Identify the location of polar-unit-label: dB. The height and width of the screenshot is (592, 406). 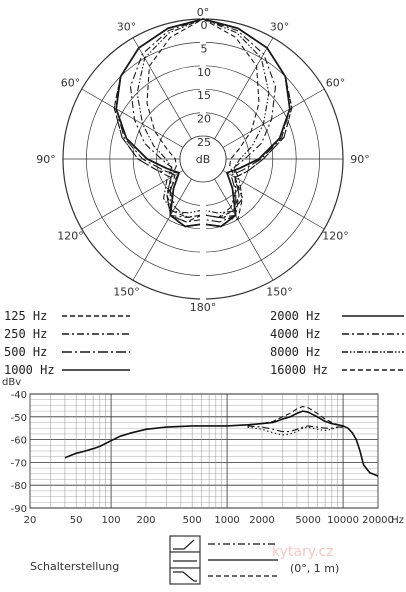
(203, 159).